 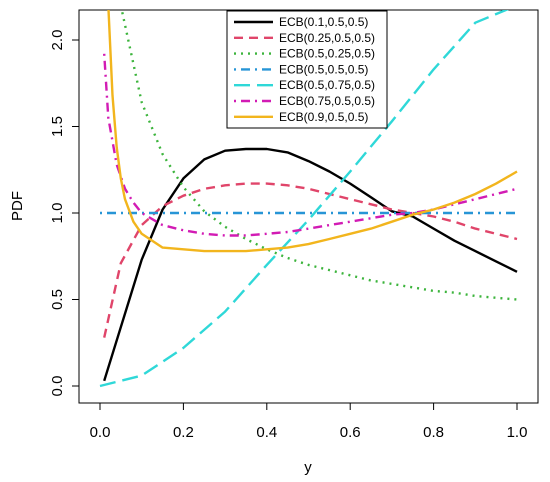 What do you see at coordinates (327, 101) in the screenshot?
I see `legend-label: ECB(0.75,0.5,0.5)` at bounding box center [327, 101].